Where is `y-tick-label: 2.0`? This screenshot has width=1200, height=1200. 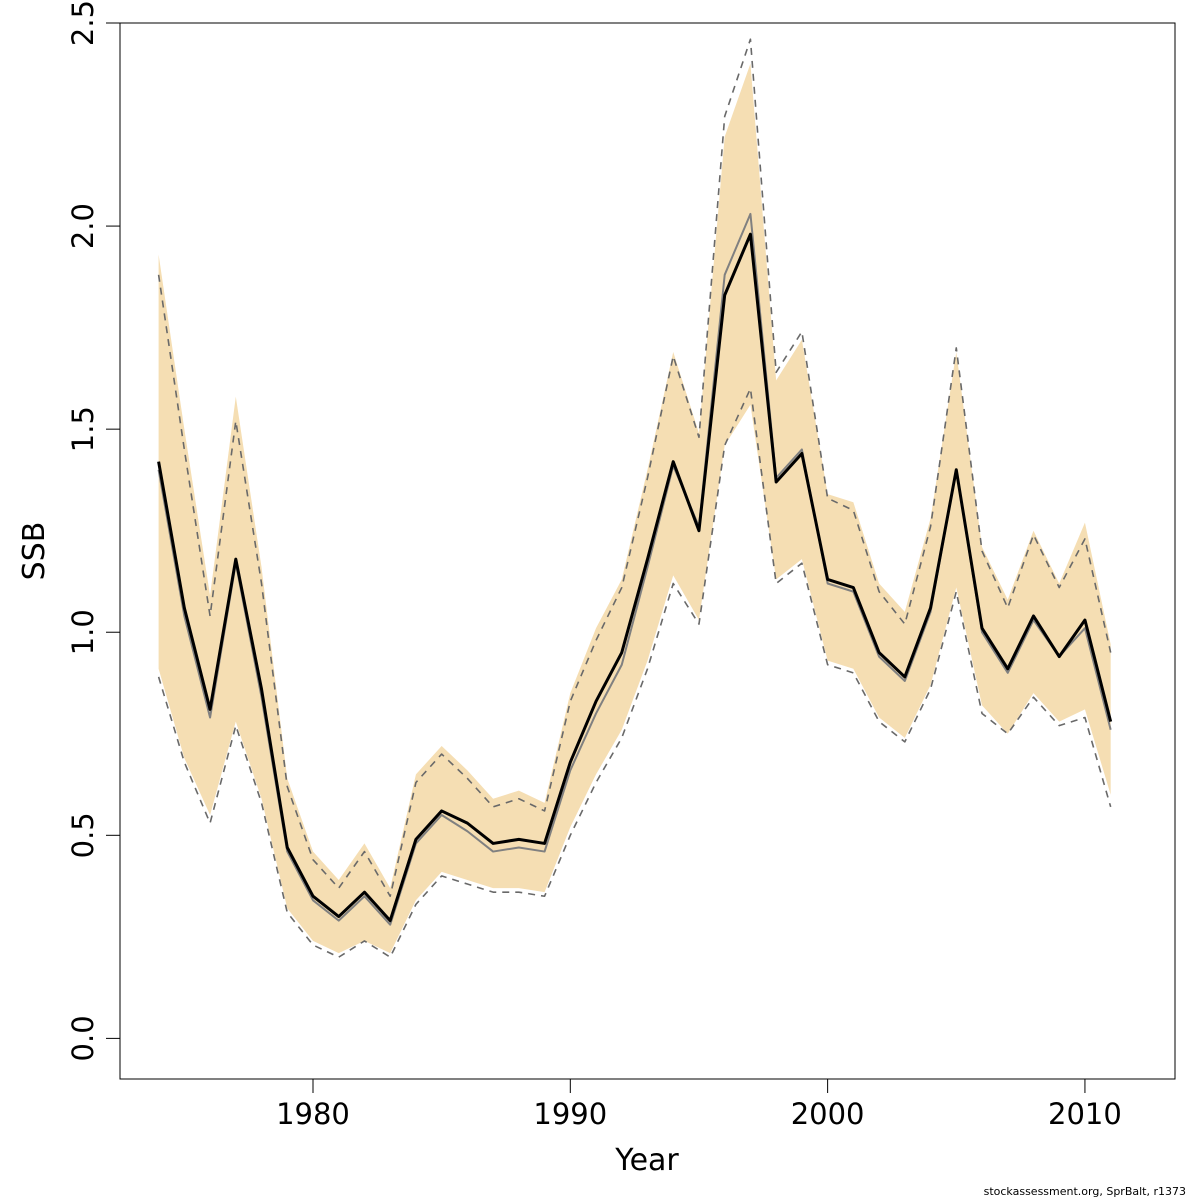
y-tick-label: 2.0 is located at coordinates (83, 226).